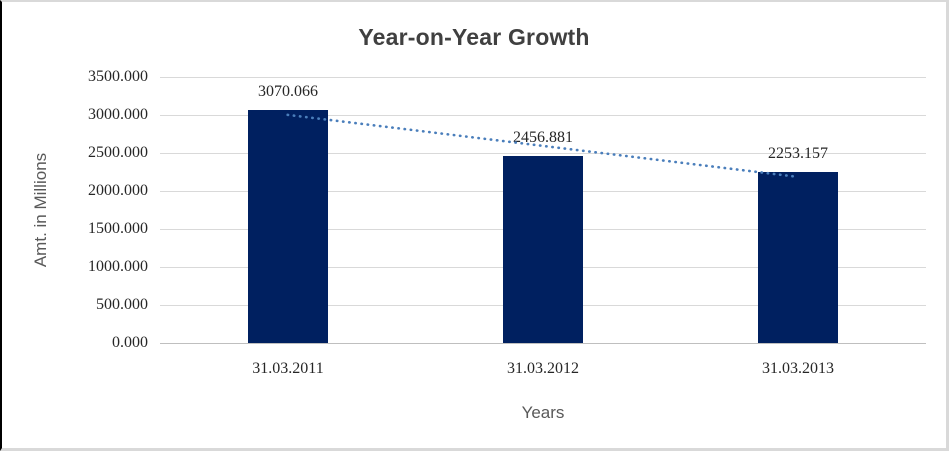 The image size is (949, 451). I want to click on y-tick-label: 1500.000, so click(118, 228).